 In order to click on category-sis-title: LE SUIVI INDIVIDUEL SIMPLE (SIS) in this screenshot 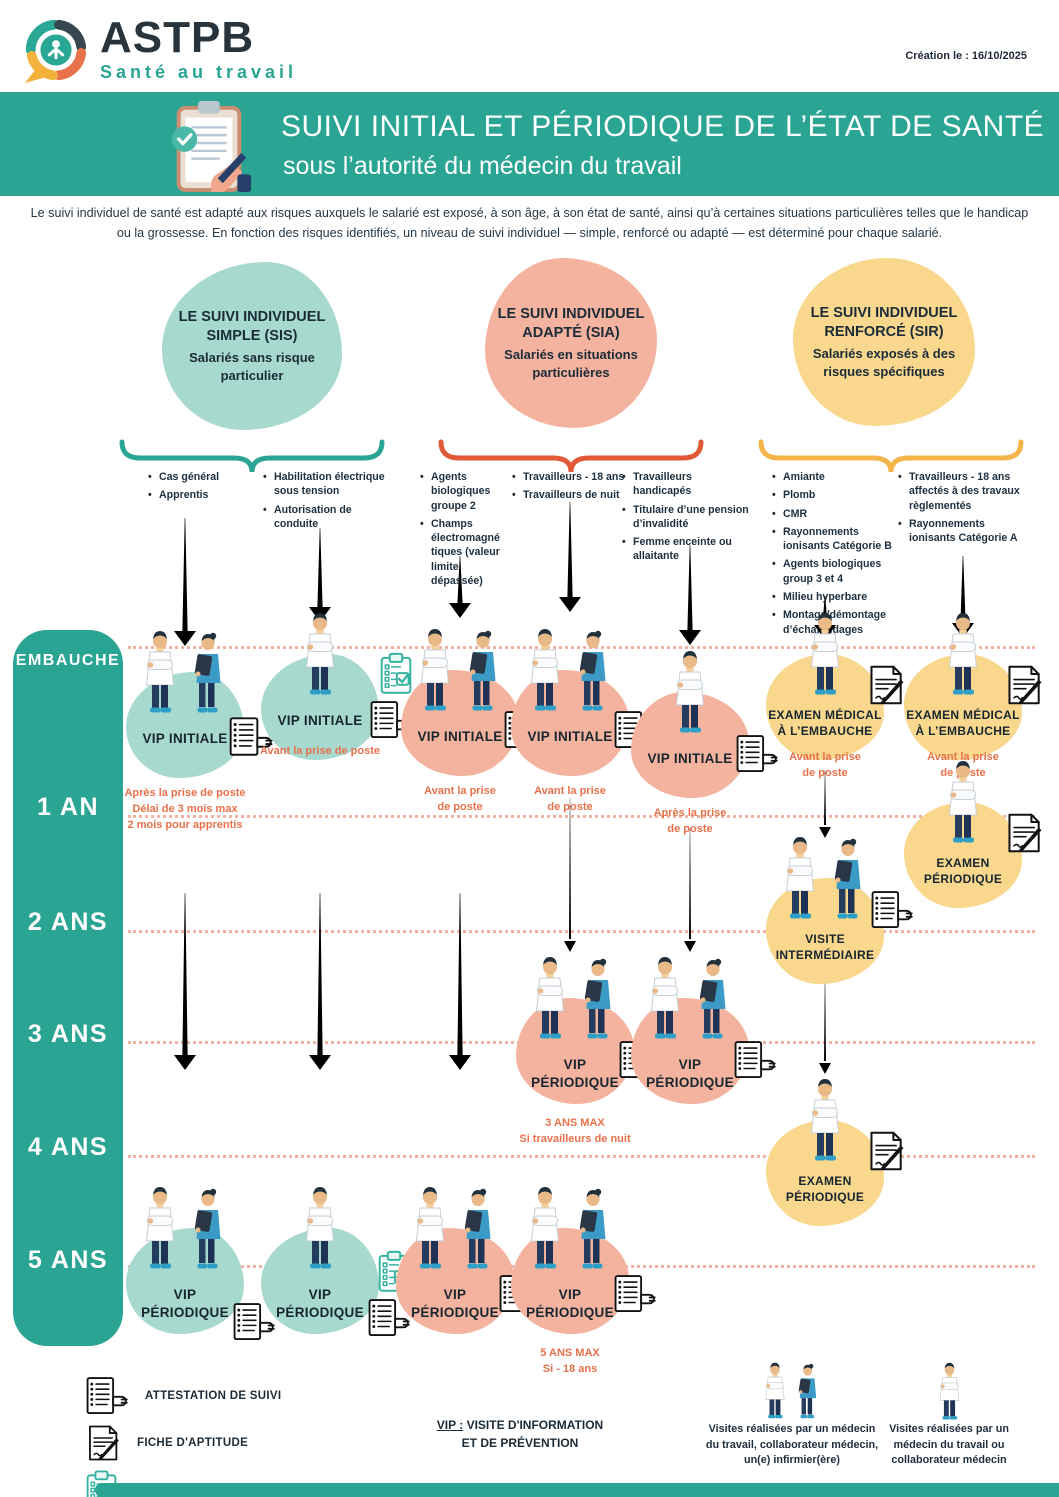, I will do `click(252, 326)`.